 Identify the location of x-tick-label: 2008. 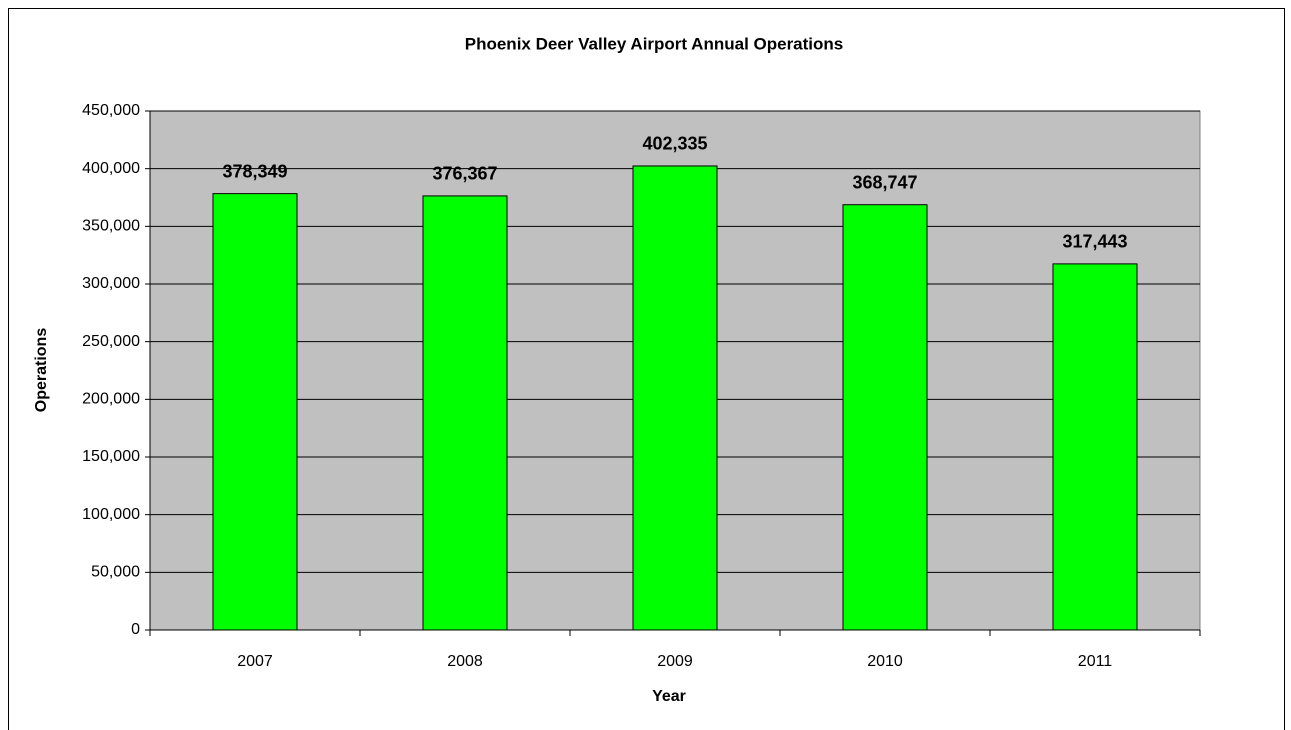
(465, 661).